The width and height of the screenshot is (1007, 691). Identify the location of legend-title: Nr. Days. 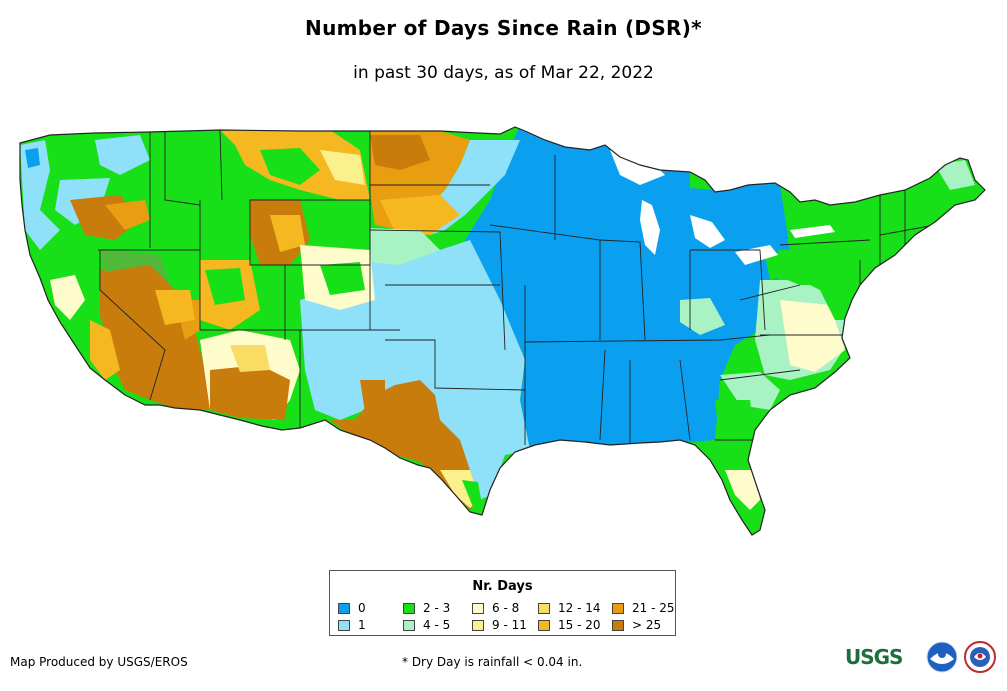
(502, 586).